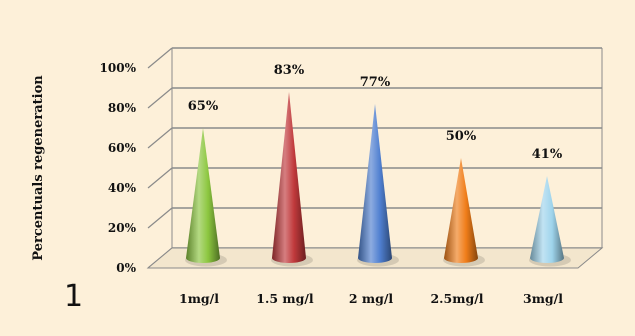 The width and height of the screenshot is (635, 336). What do you see at coordinates (456, 298) in the screenshot?
I see `x-tick-label: 2.5mg/l` at bounding box center [456, 298].